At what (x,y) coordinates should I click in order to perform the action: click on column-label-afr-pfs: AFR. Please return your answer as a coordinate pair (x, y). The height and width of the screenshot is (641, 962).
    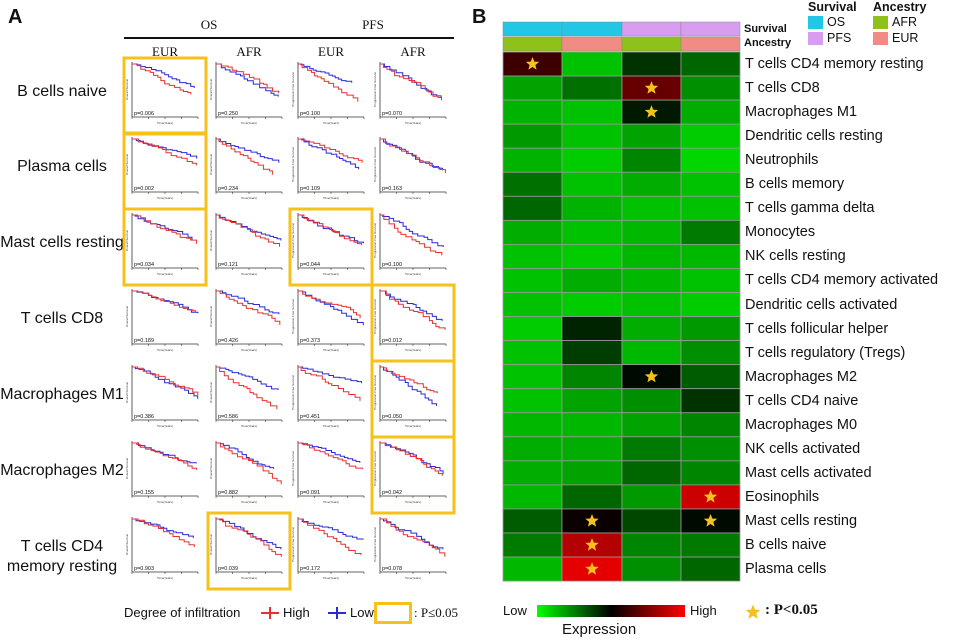
    Looking at the image, I should click on (413, 51).